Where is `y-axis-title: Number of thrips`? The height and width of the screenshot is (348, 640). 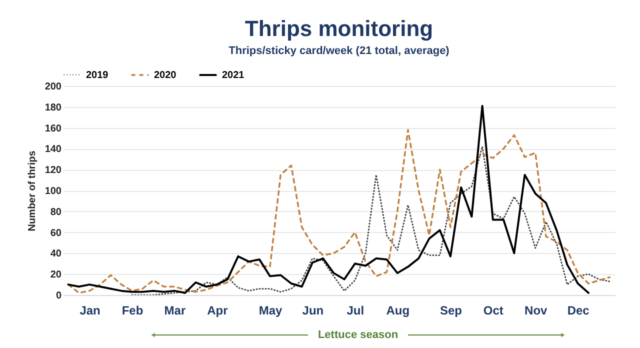
y-axis-title: Number of thrips is located at coordinates (32, 191).